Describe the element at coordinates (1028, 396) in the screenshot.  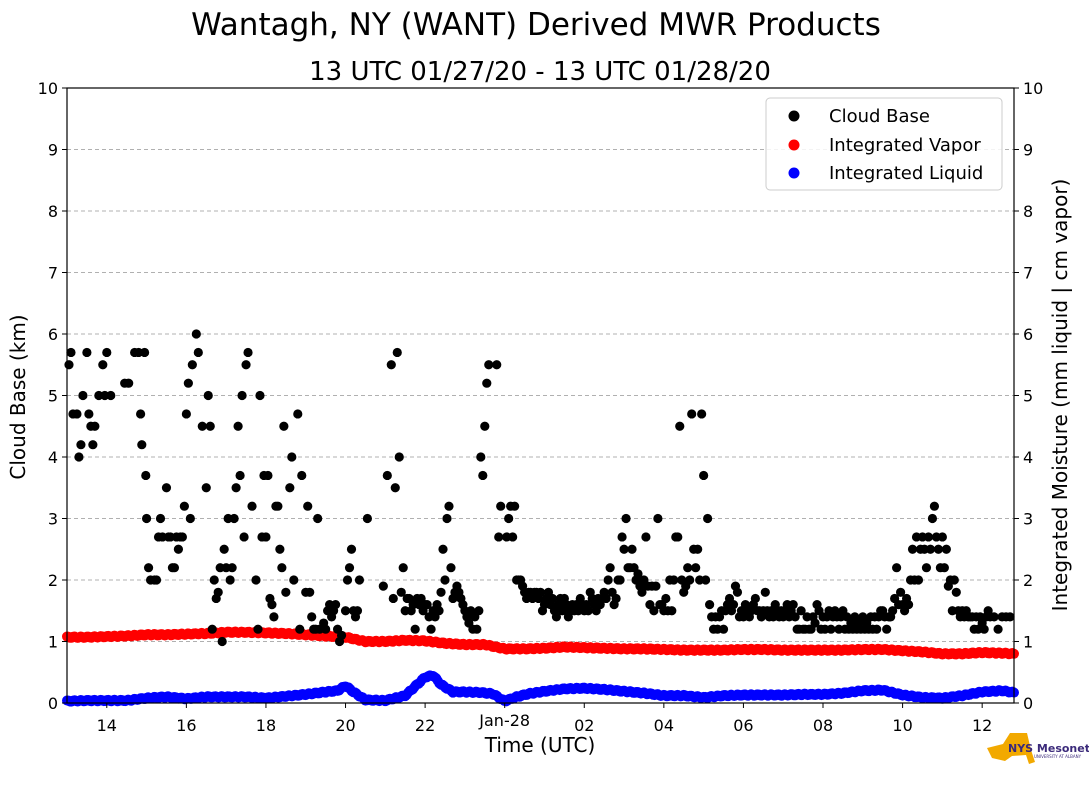
I see `y-tick-label-right: 5` at that location.